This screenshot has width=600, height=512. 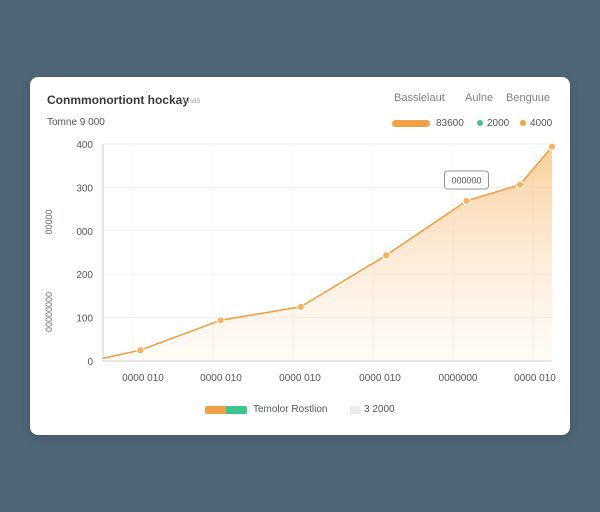 What do you see at coordinates (290, 409) in the screenshot?
I see `bottom-legend-label-1: Temolor Rostlion` at bounding box center [290, 409].